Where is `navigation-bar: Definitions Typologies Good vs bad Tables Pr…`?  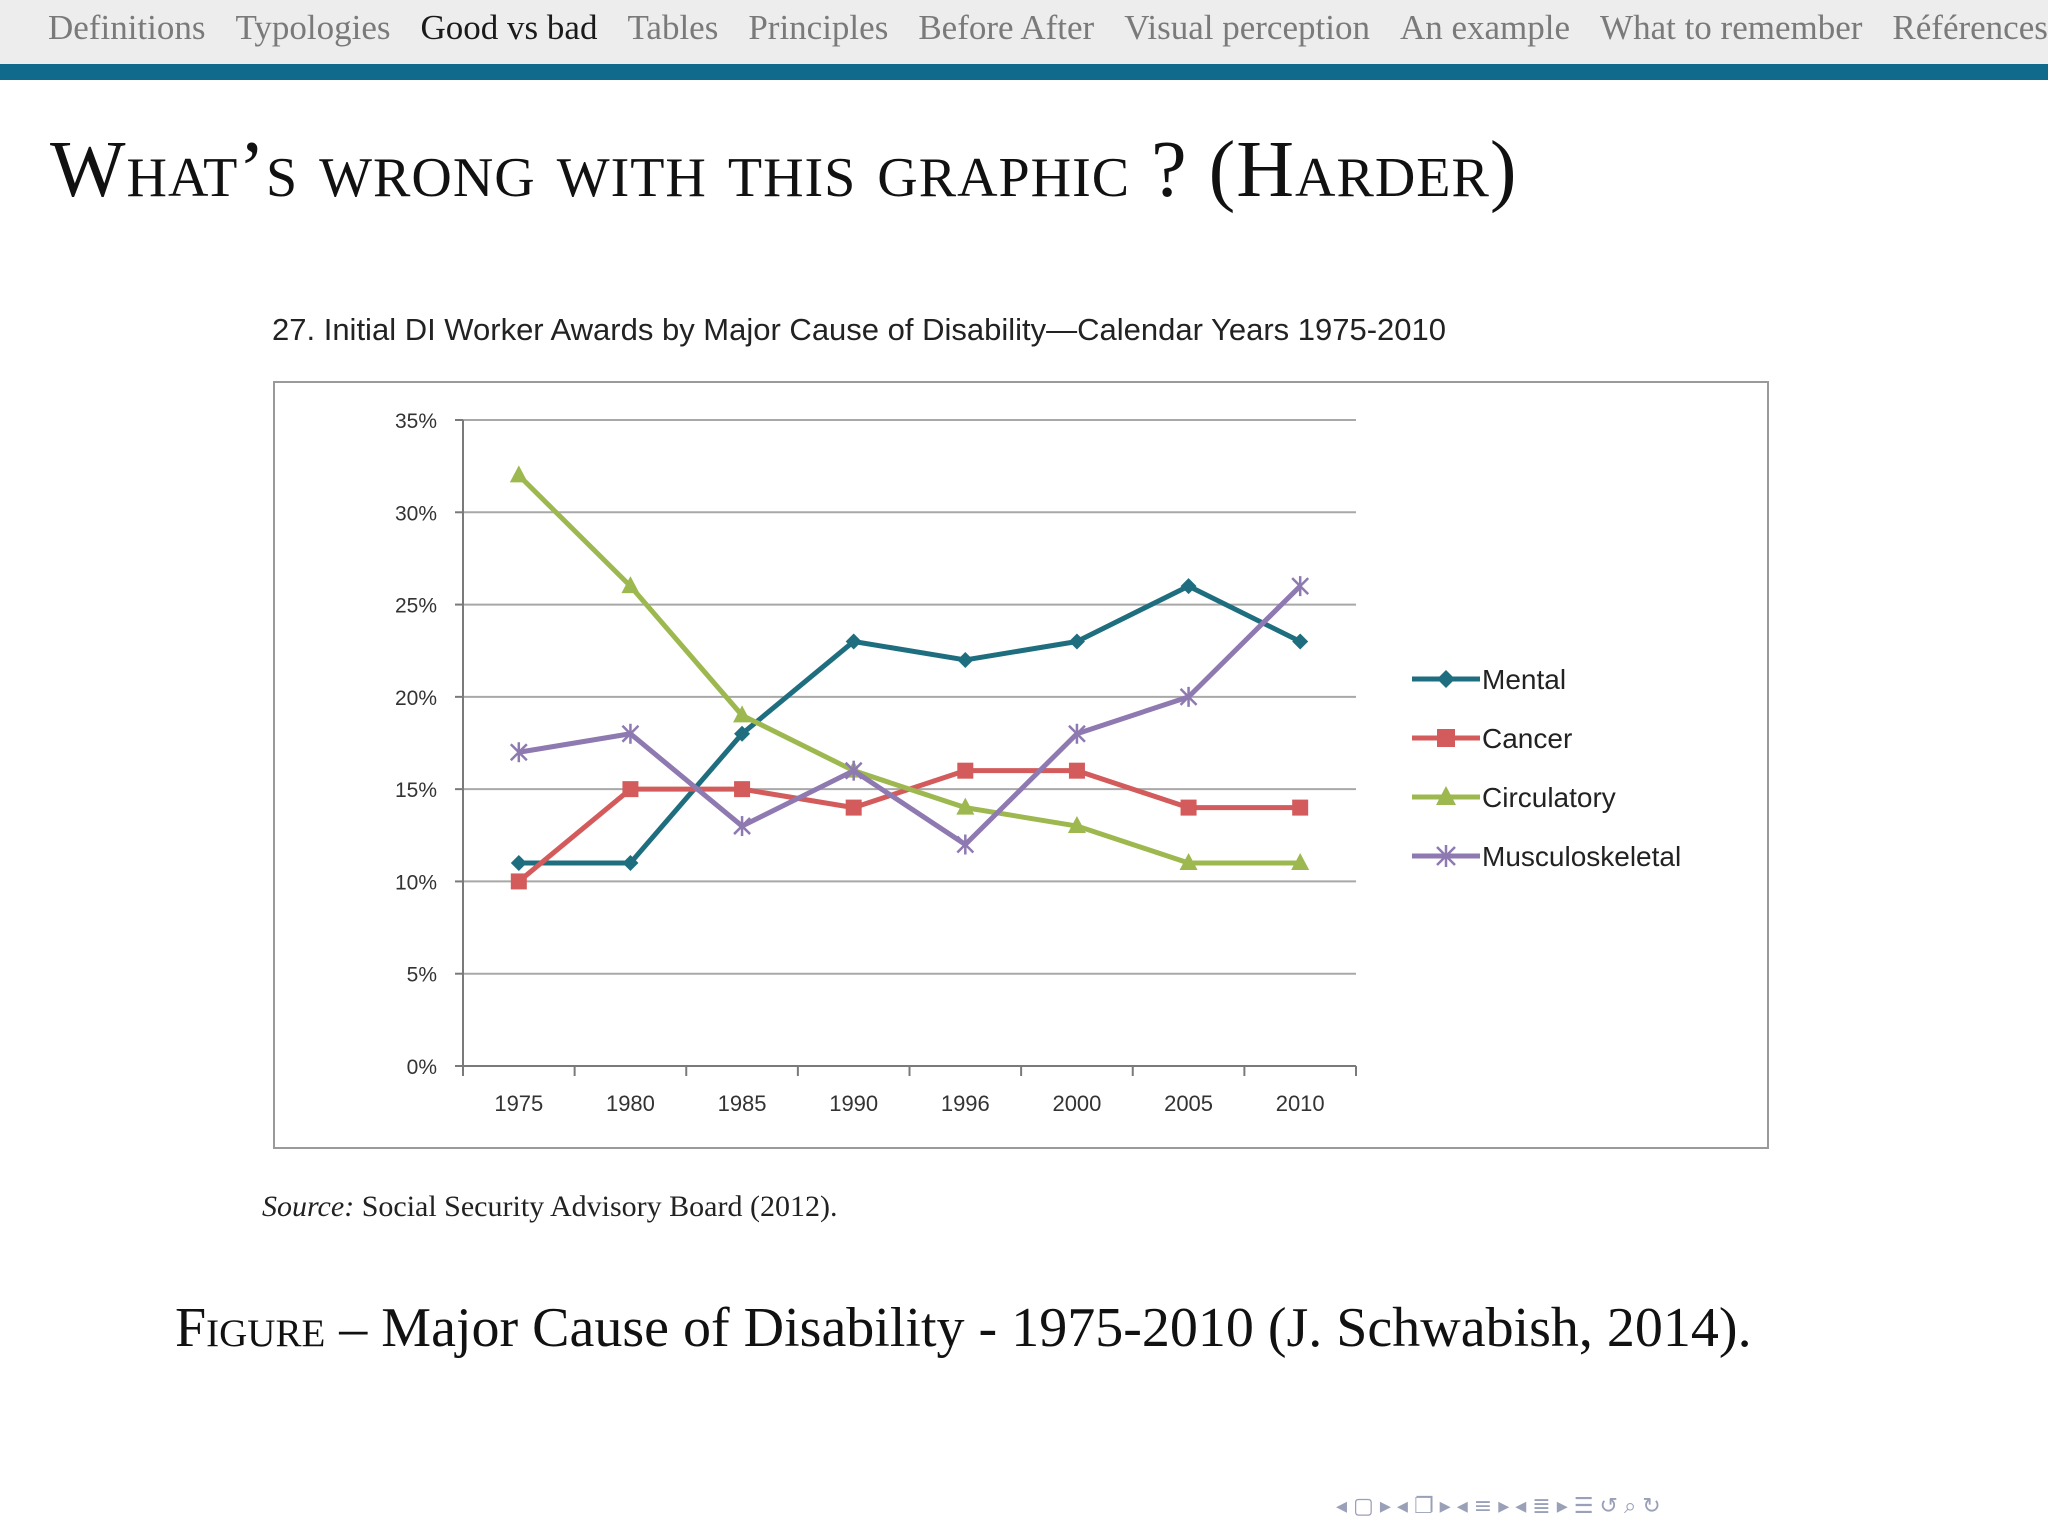
navigation-bar: Definitions Typologies Good vs bad Tables Pr… is located at coordinates (1024, 32).